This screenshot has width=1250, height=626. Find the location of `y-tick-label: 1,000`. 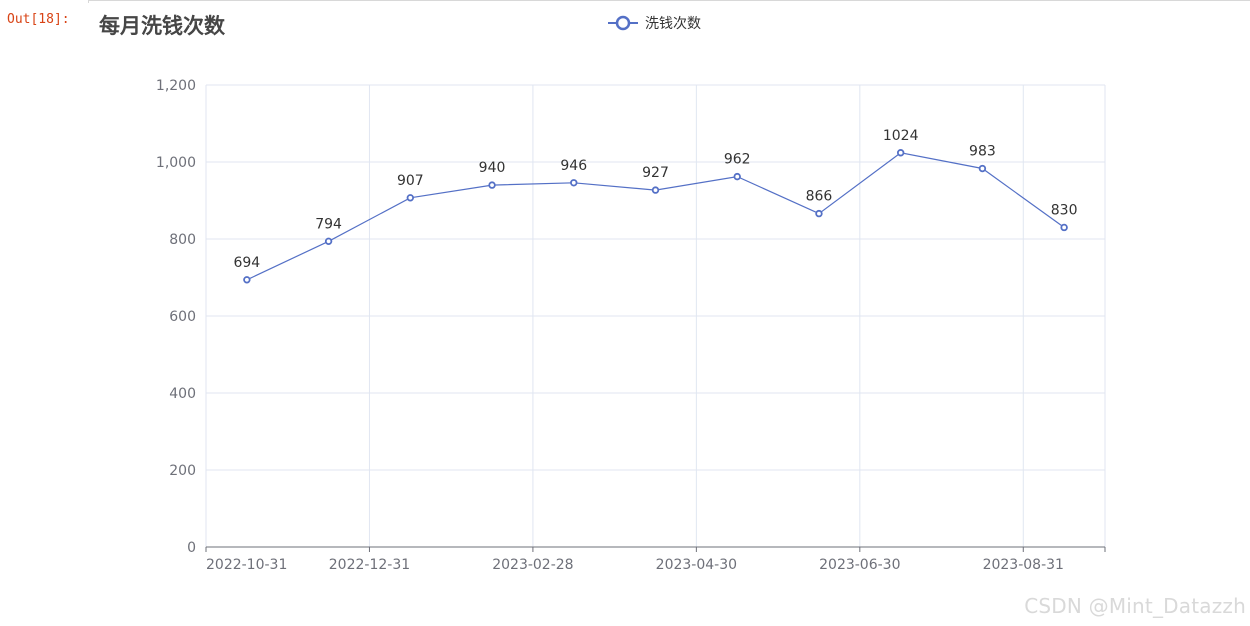

y-tick-label: 1,000 is located at coordinates (176, 163).